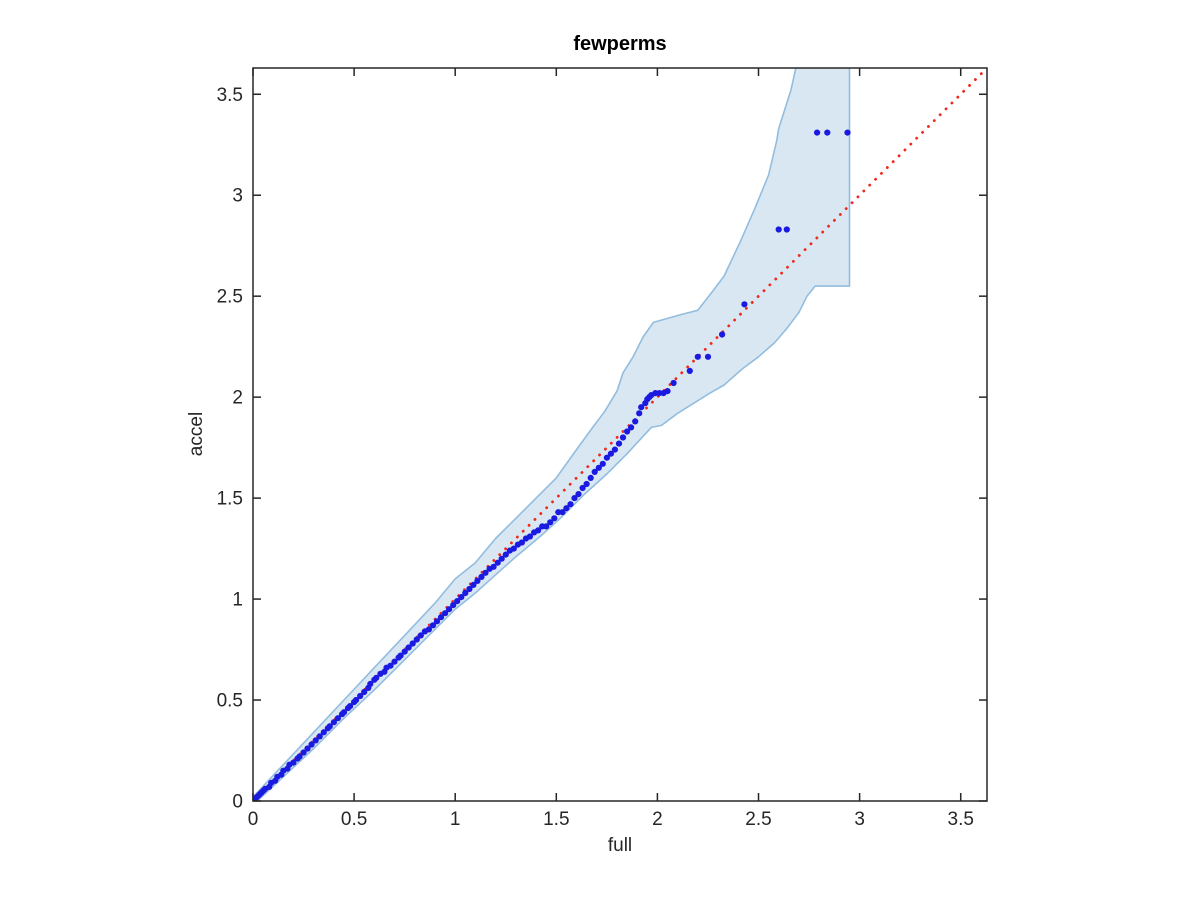 This screenshot has width=1200, height=900. What do you see at coordinates (196, 434) in the screenshot?
I see `y-axis-label: accel` at bounding box center [196, 434].